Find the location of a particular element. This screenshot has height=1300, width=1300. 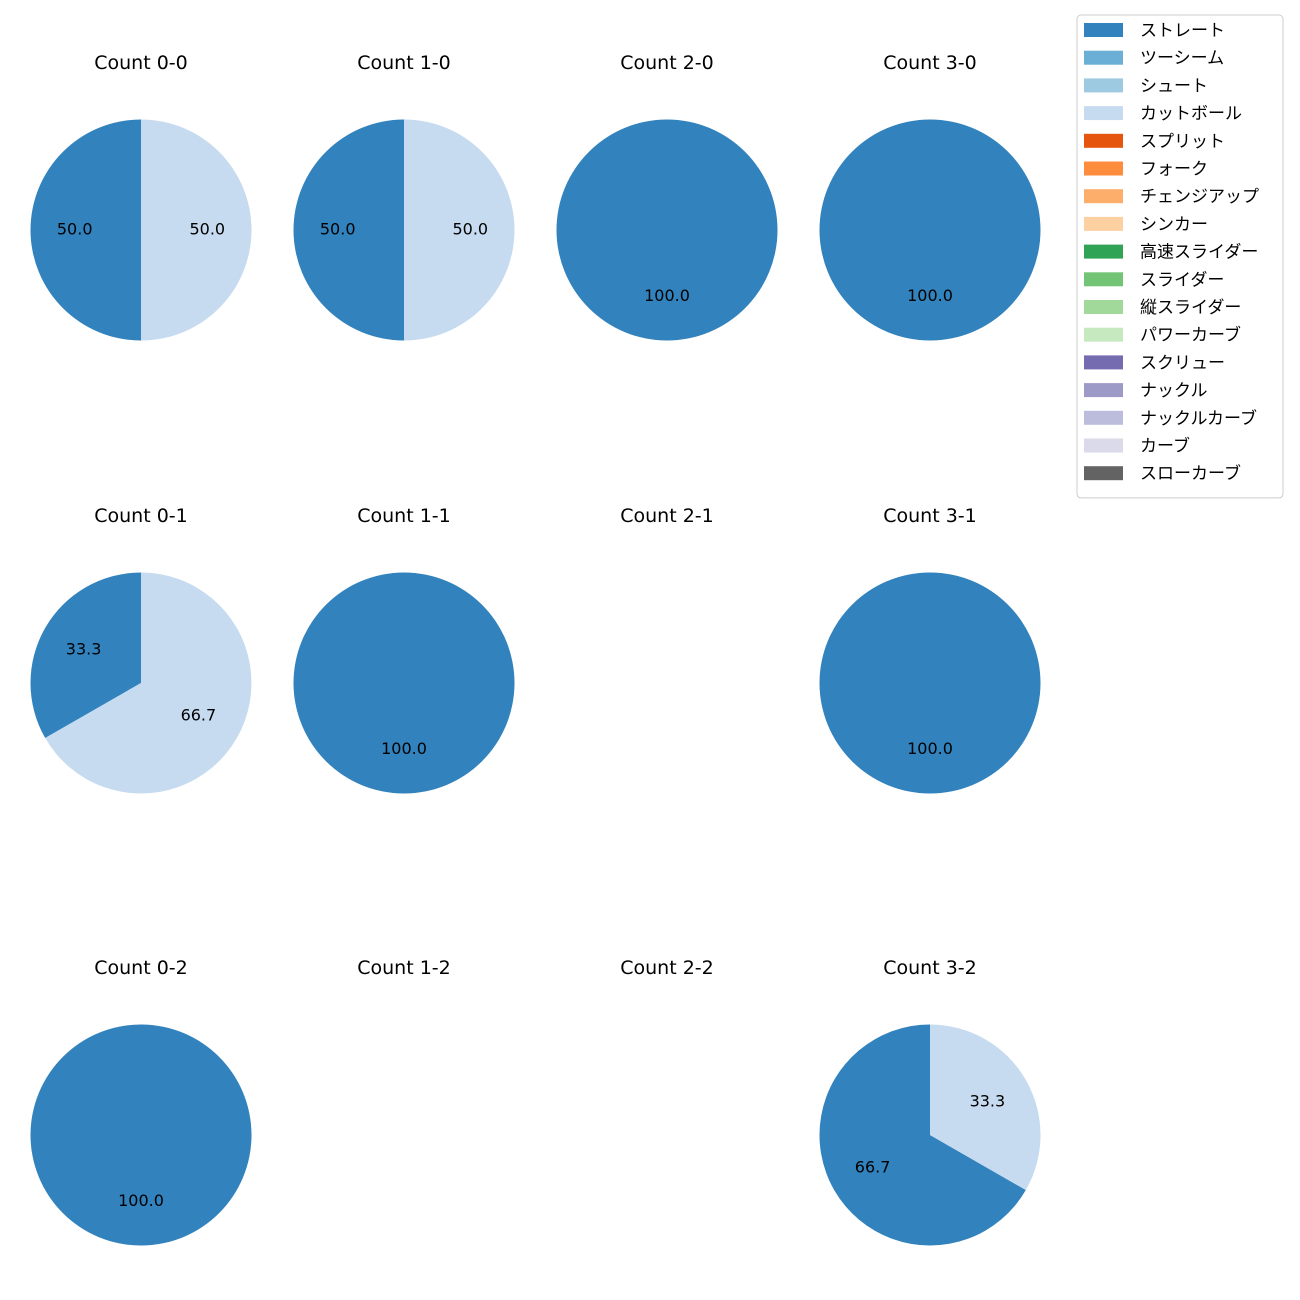

pie-3: Count 2-0 100.0 is located at coordinates (667, 196).